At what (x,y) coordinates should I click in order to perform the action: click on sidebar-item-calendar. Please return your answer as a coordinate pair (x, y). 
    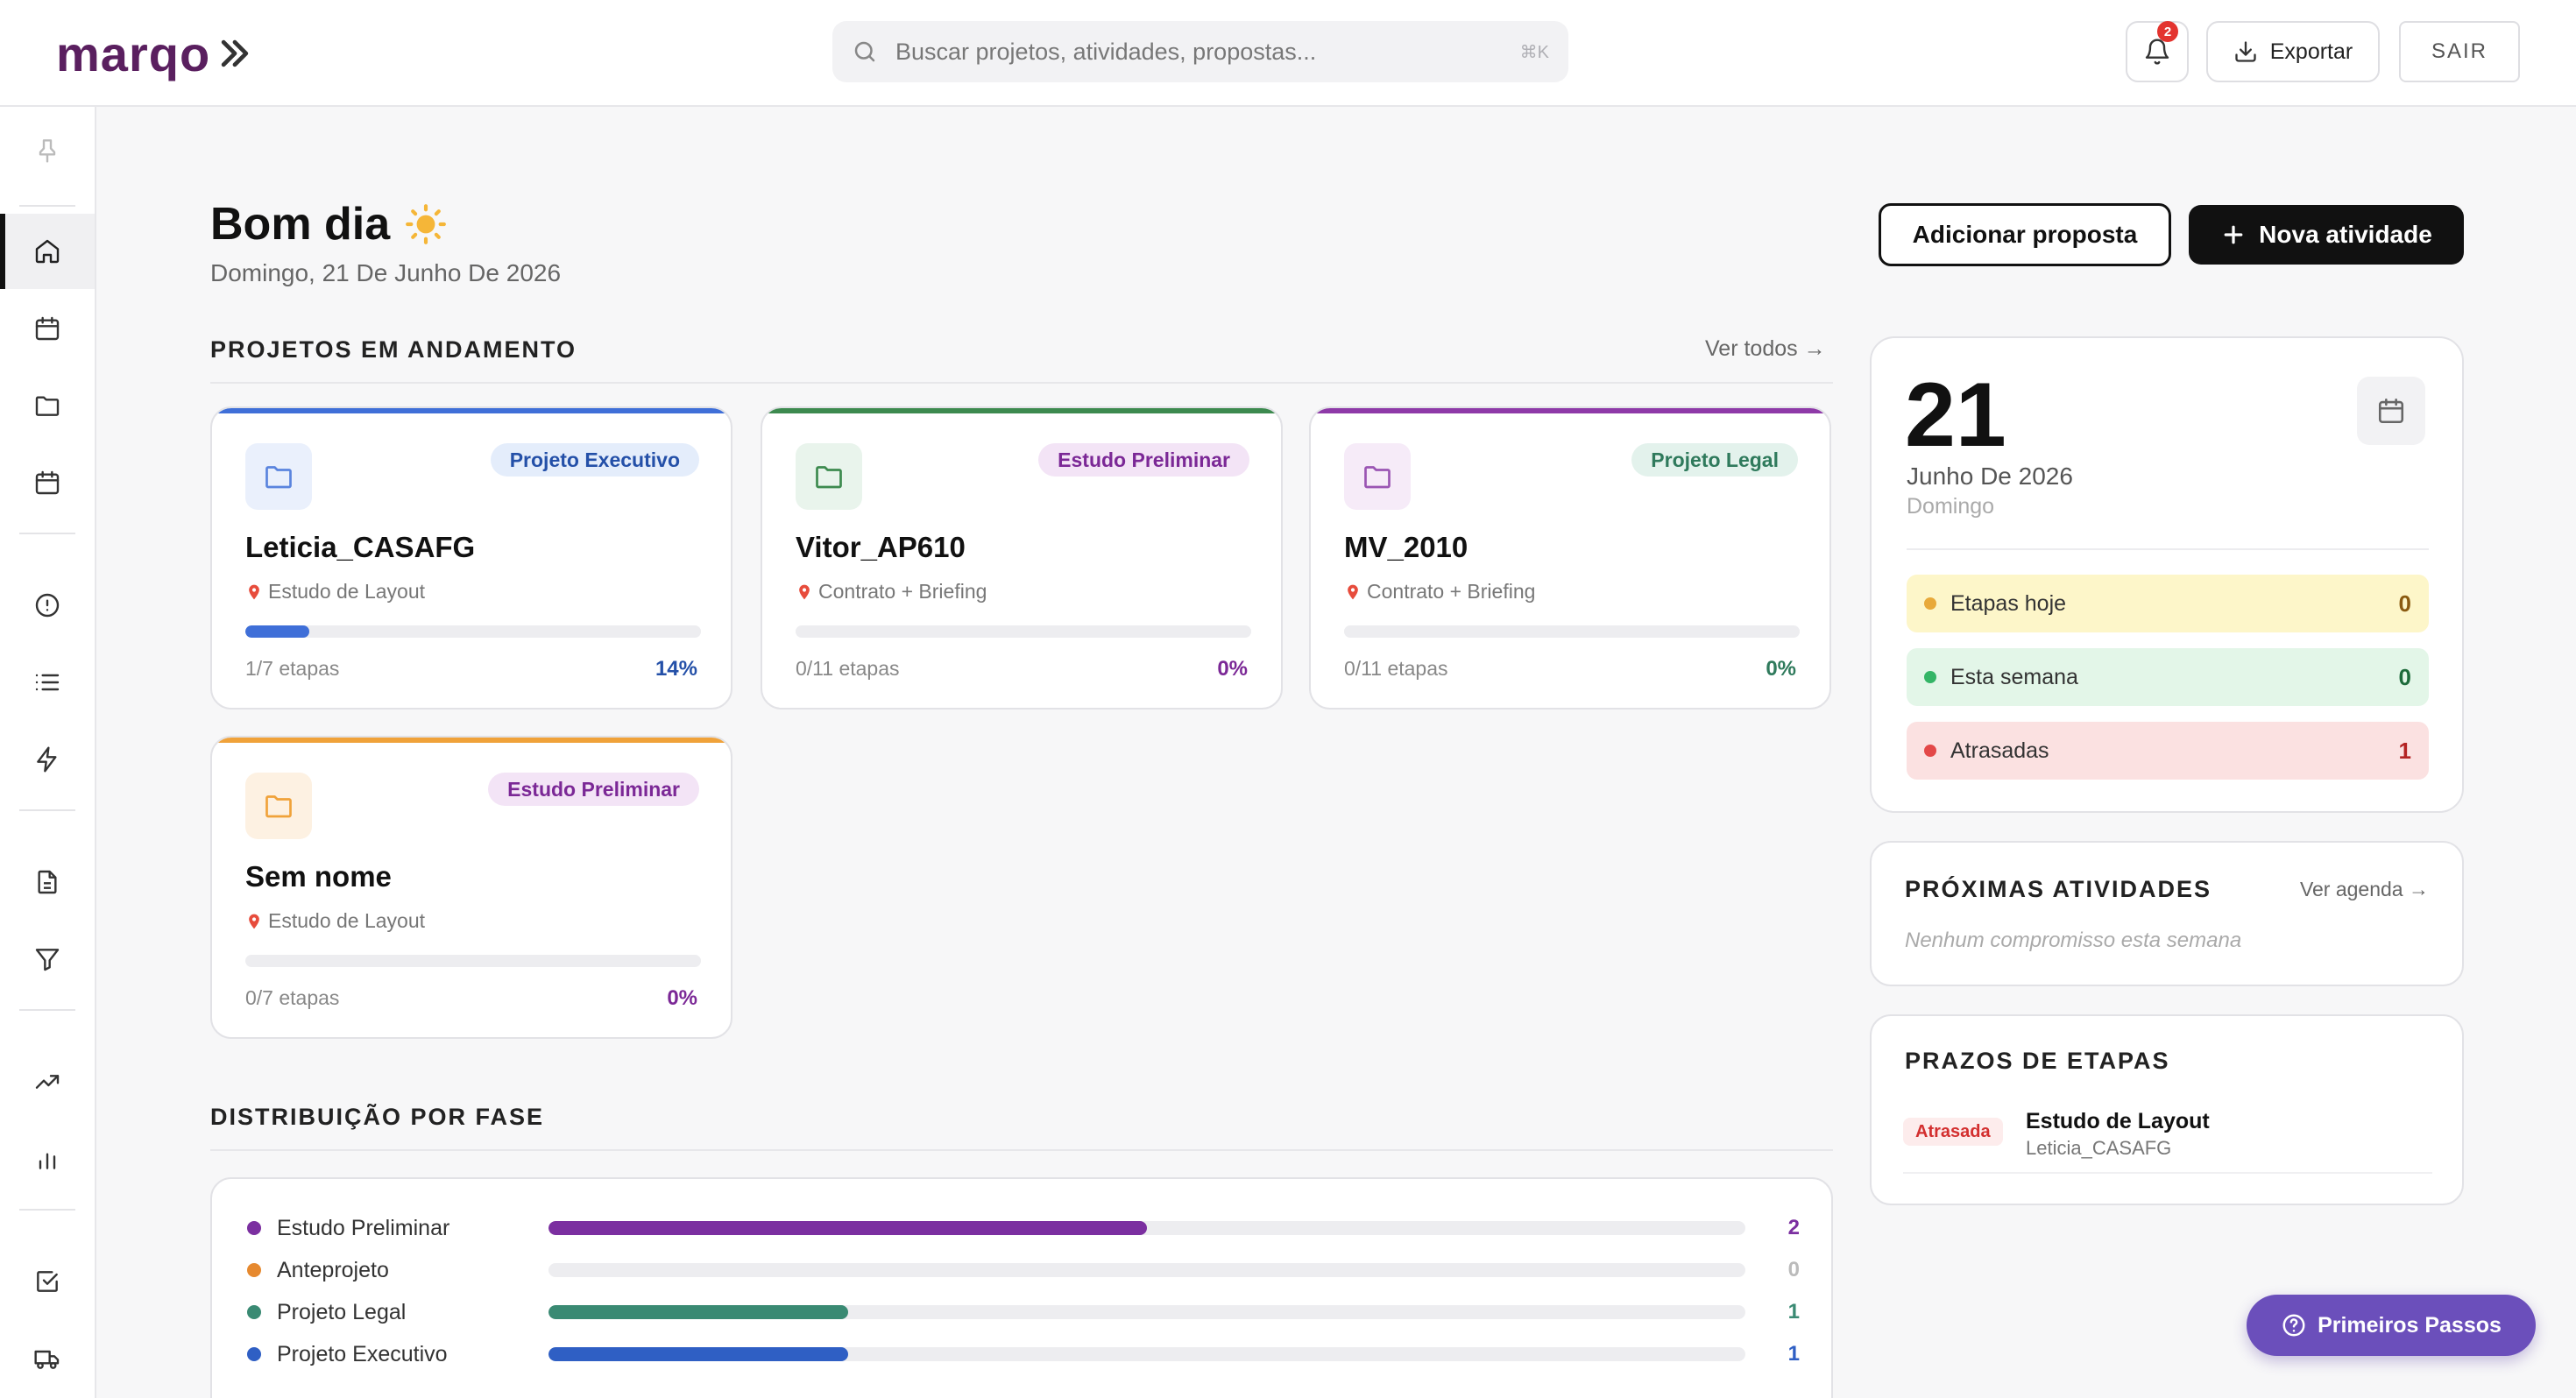
    Looking at the image, I should click on (47, 328).